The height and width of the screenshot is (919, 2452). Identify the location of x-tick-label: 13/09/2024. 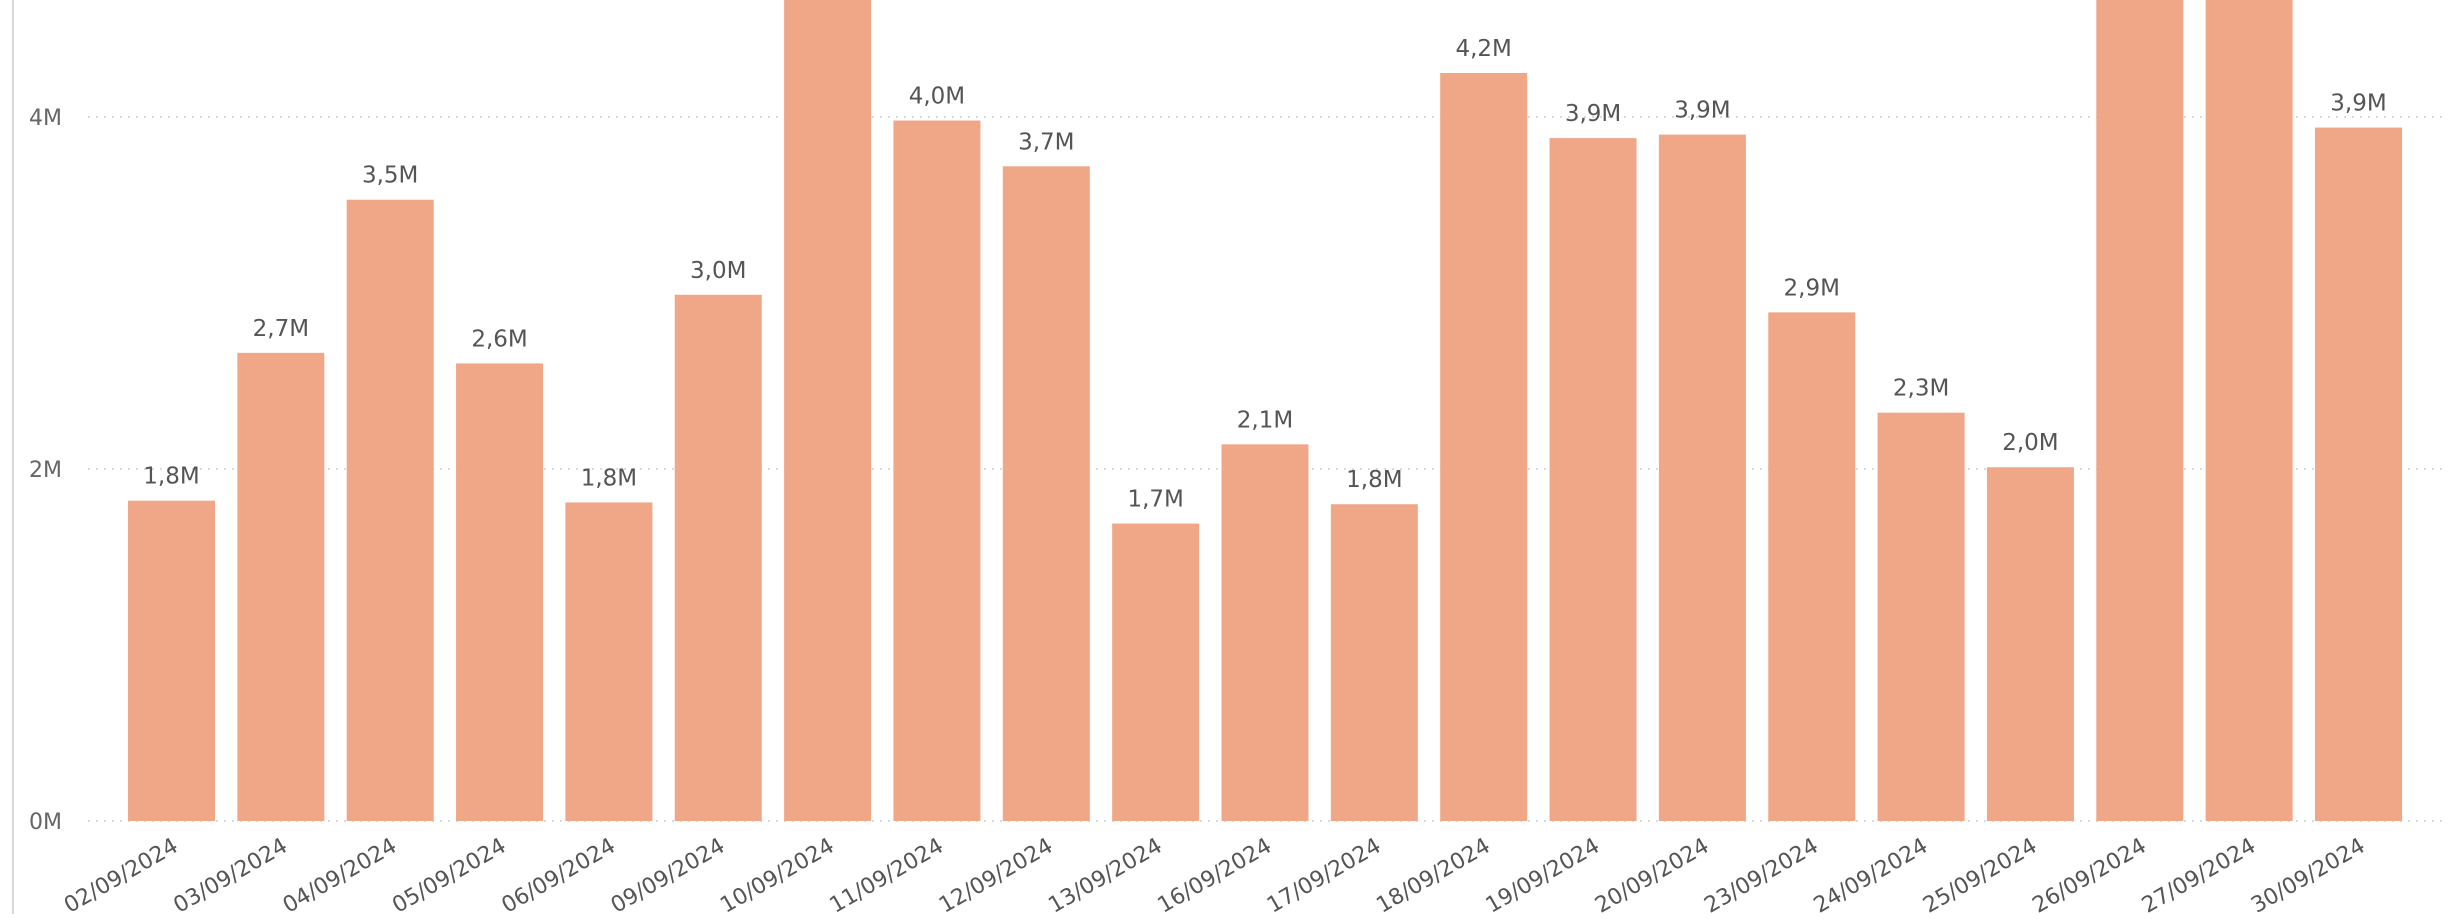
(1105, 874).